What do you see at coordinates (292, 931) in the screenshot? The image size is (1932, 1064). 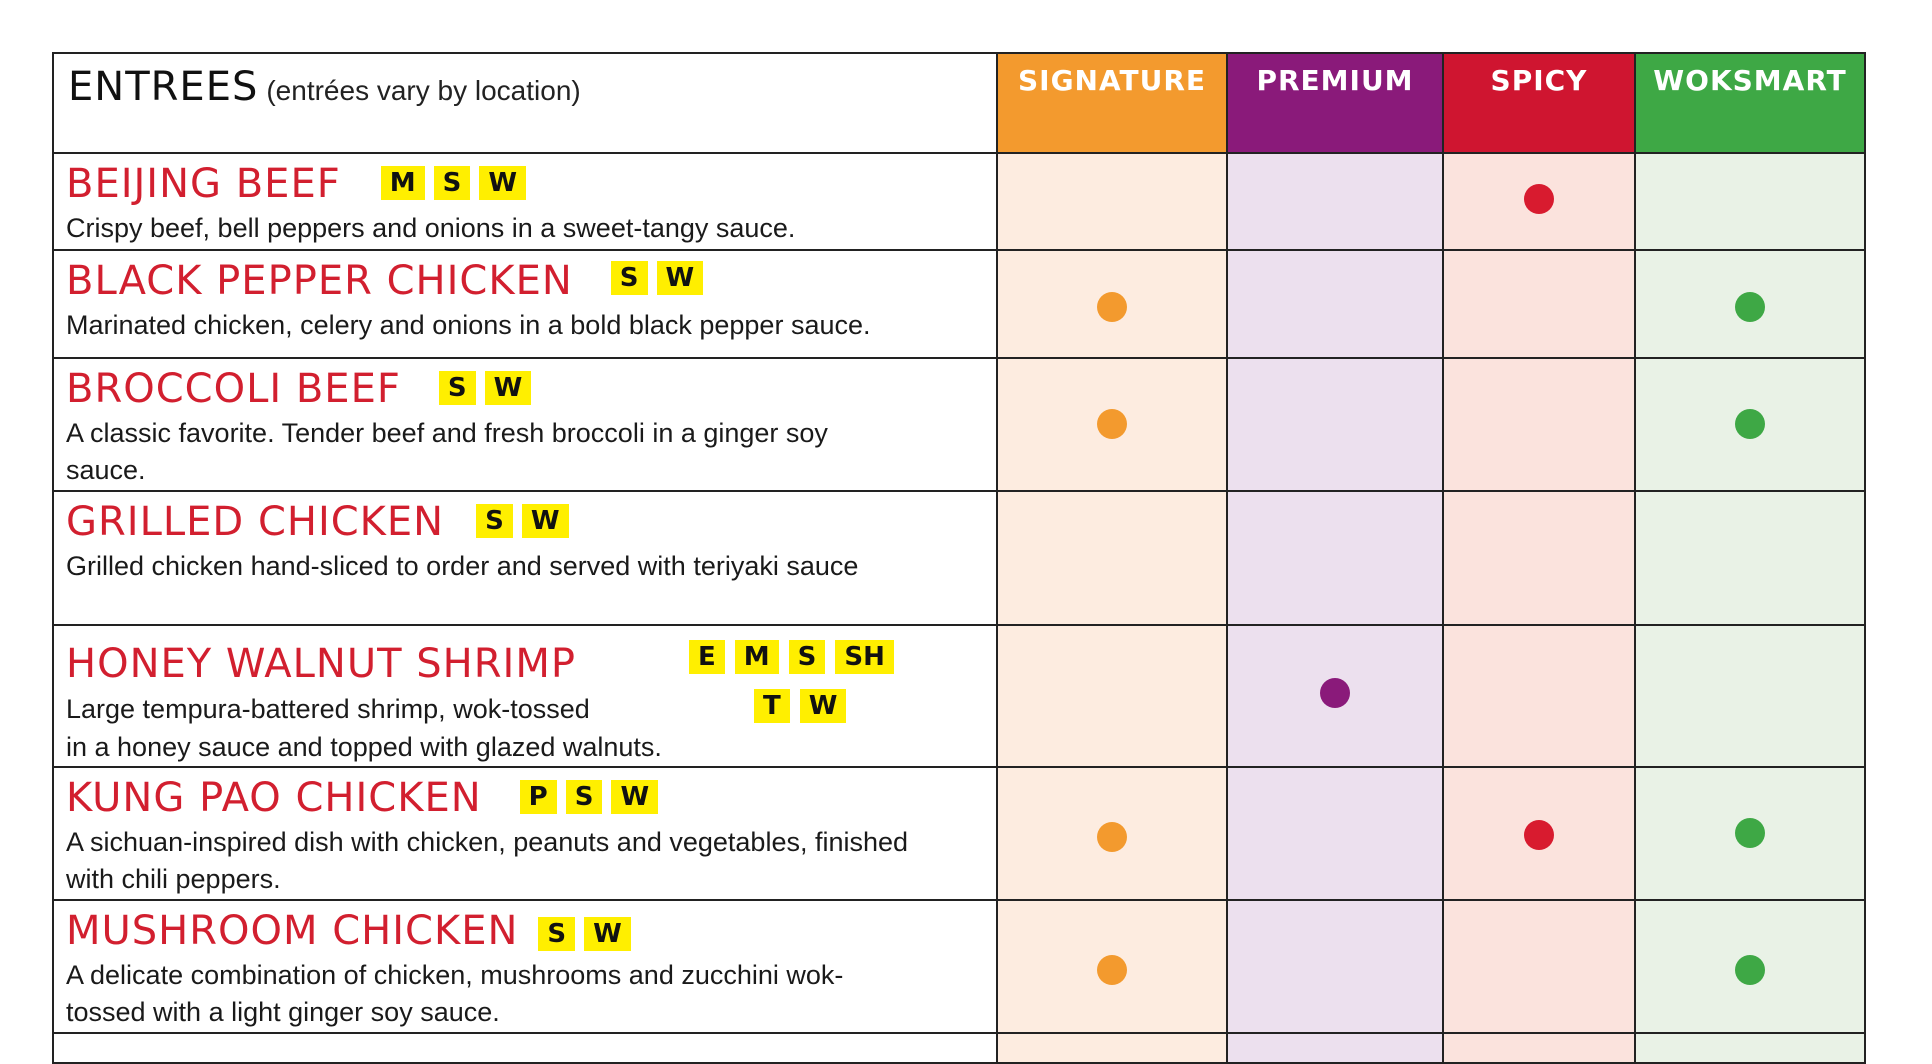 I see `item-name: MUSHROOM CHICKEN` at bounding box center [292, 931].